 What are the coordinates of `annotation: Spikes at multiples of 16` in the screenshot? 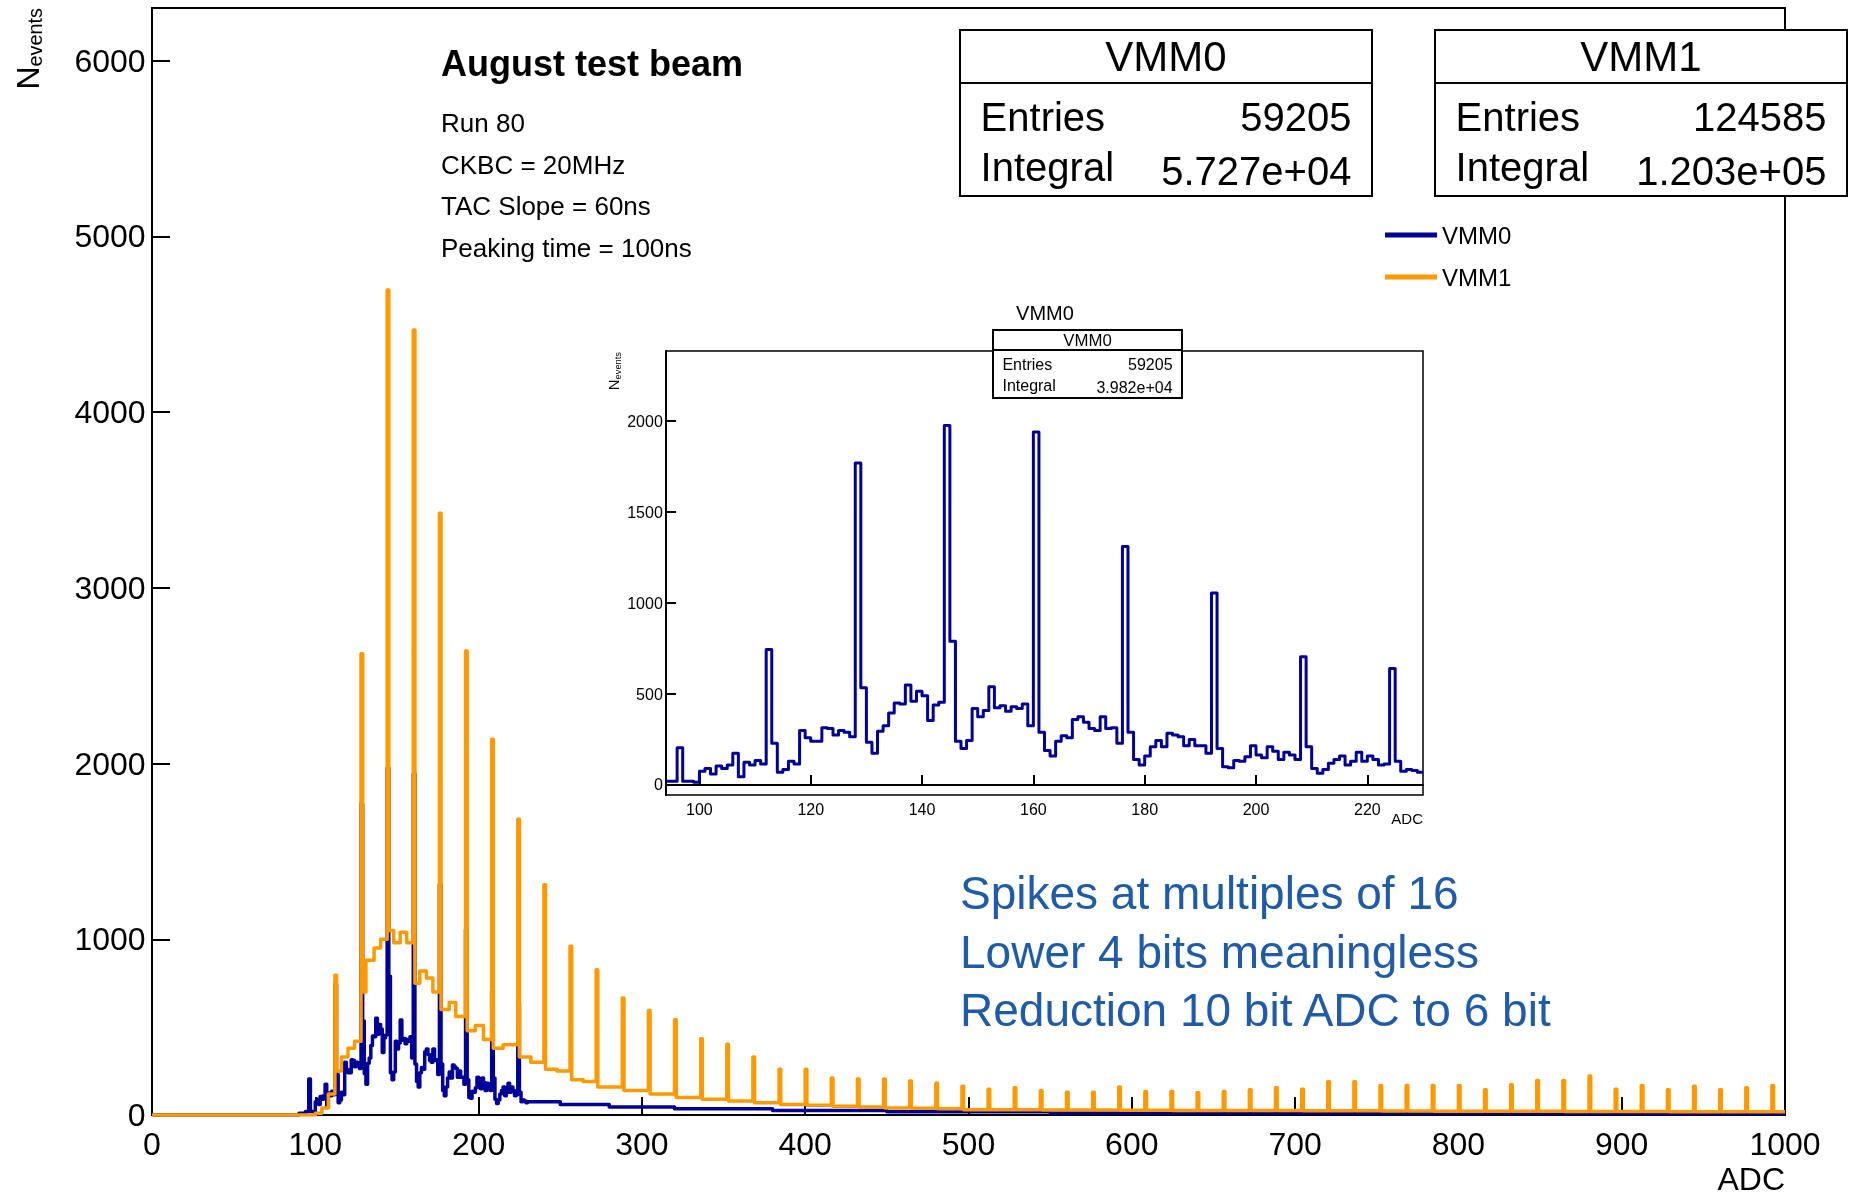 It's located at (1209, 893).